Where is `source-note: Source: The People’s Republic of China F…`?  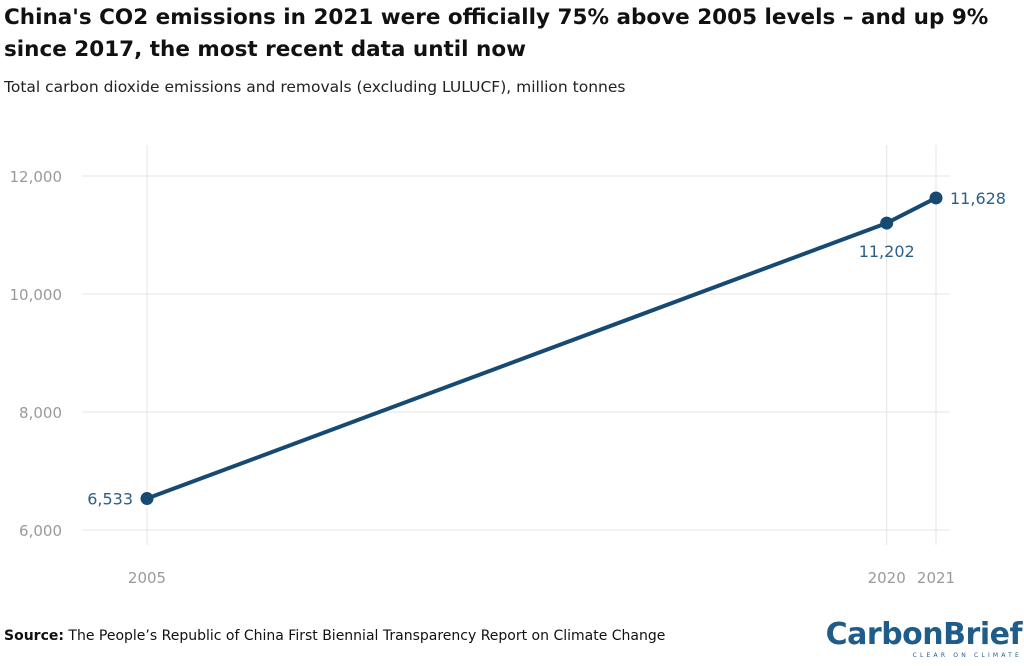 source-note: Source: The People’s Republic of China F… is located at coordinates (334, 636).